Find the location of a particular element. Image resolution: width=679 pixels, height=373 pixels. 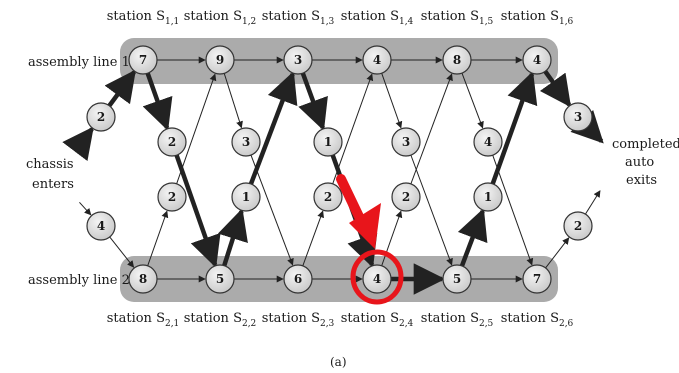

station-1-6-value: 4 is located at coordinates (537, 60).